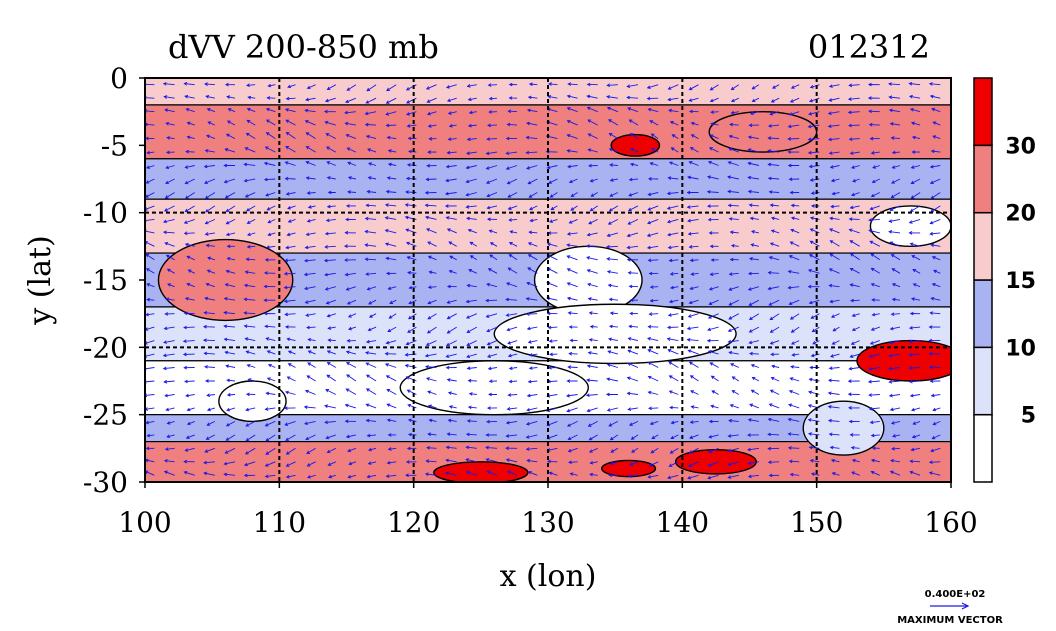 The image size is (1056, 631). Describe the element at coordinates (105, 280) in the screenshot. I see `y-tick-label: -15` at that location.